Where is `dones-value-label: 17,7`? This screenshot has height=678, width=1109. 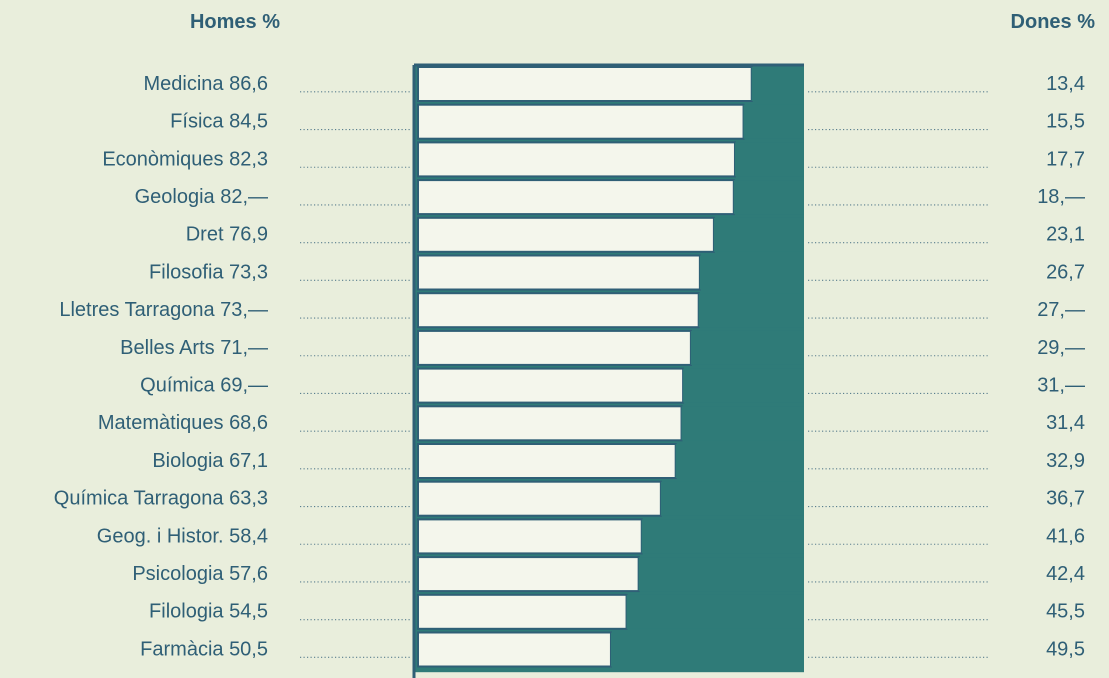
dones-value-label: 17,7 is located at coordinates (1065, 159).